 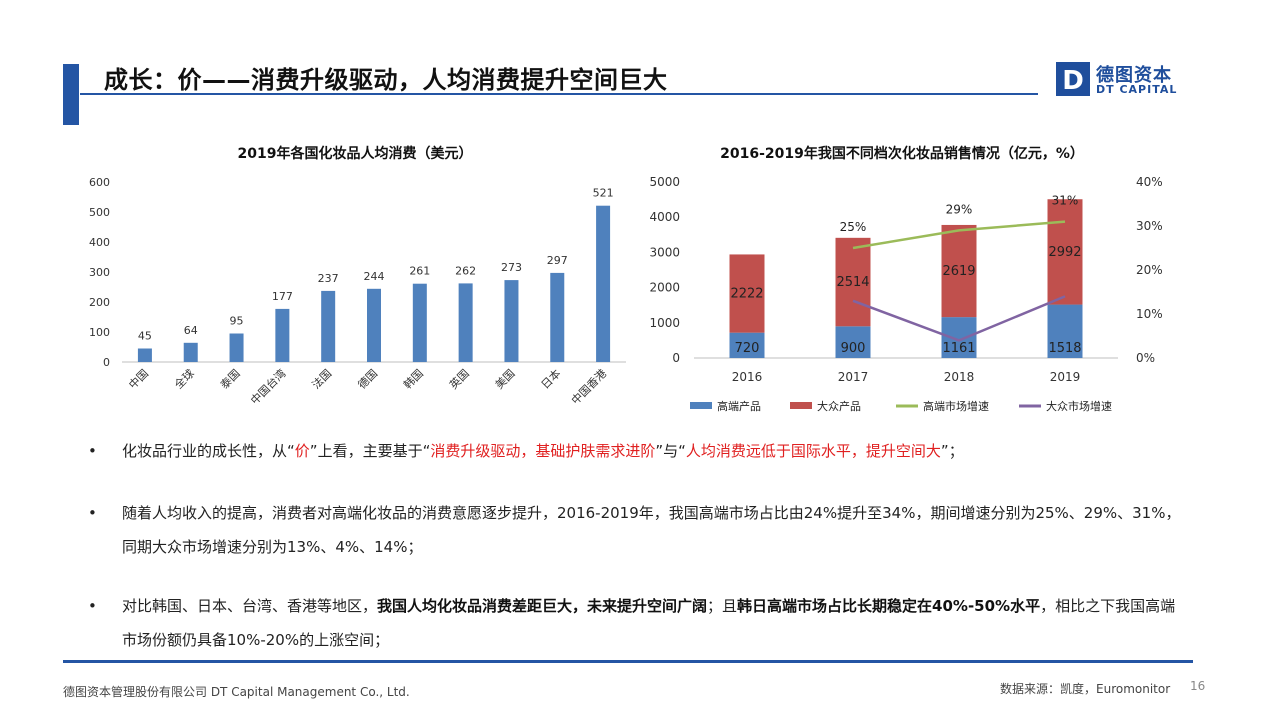 What do you see at coordinates (853, 227) in the screenshot?
I see `data-label: 25%` at bounding box center [853, 227].